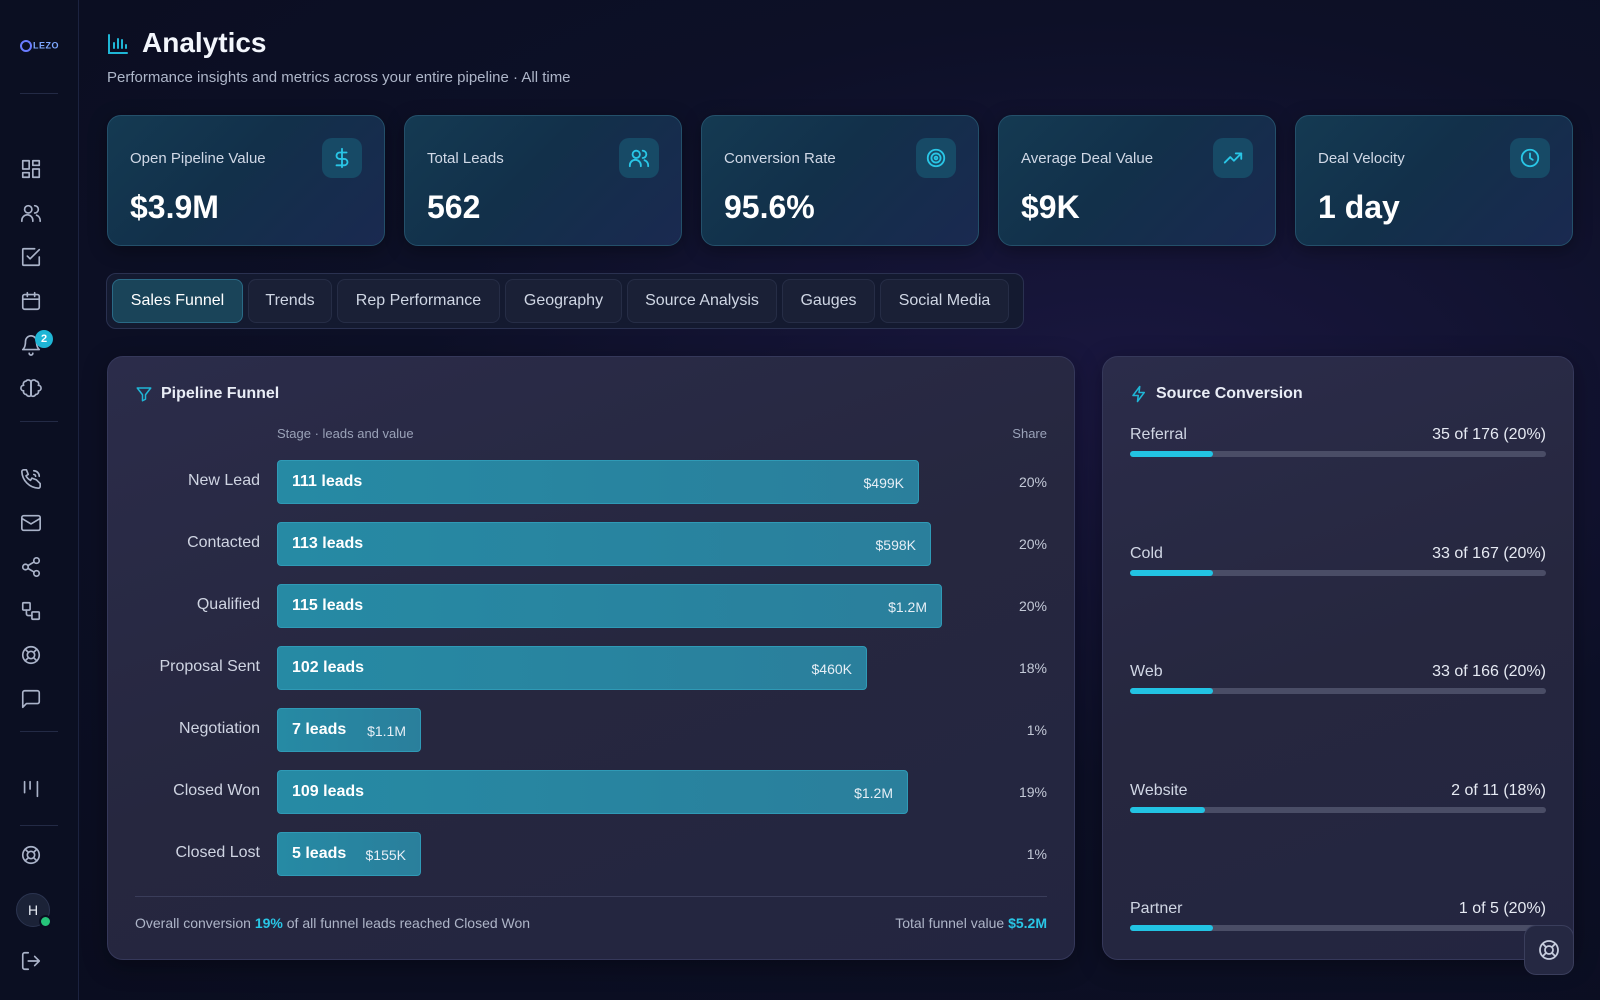 This screenshot has width=1600, height=1000. What do you see at coordinates (349, 854) in the screenshot?
I see `funnel-bar: 5 leads $155K` at bounding box center [349, 854].